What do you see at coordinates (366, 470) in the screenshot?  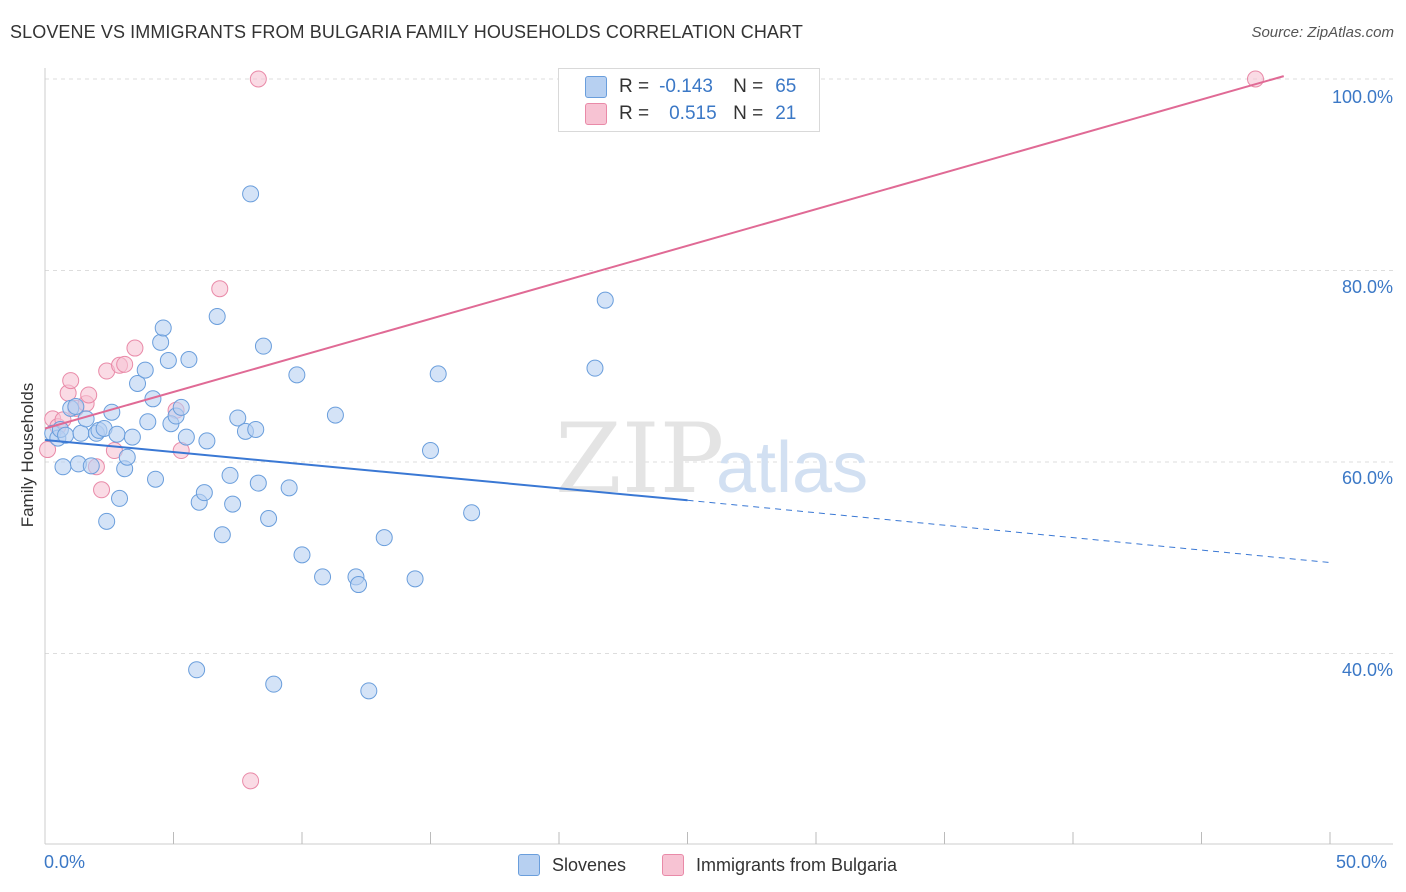 I see `slovenes-trend-solid` at bounding box center [366, 470].